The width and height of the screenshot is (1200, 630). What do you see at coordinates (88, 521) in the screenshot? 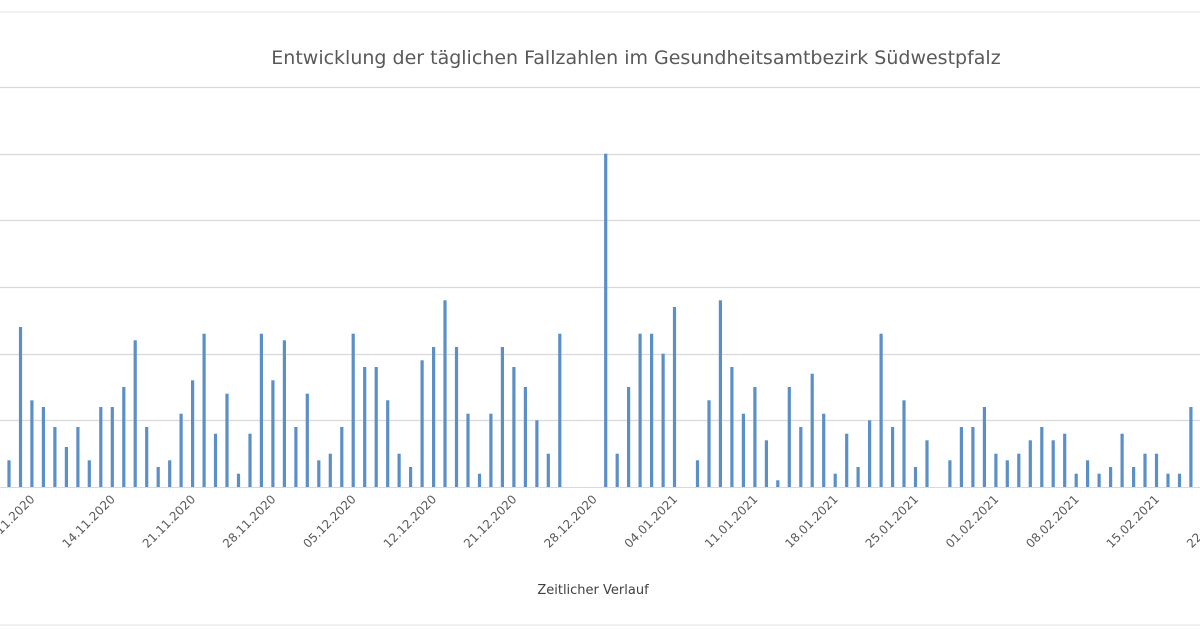
I see `x-tick-label: 14.11.2020` at bounding box center [88, 521].